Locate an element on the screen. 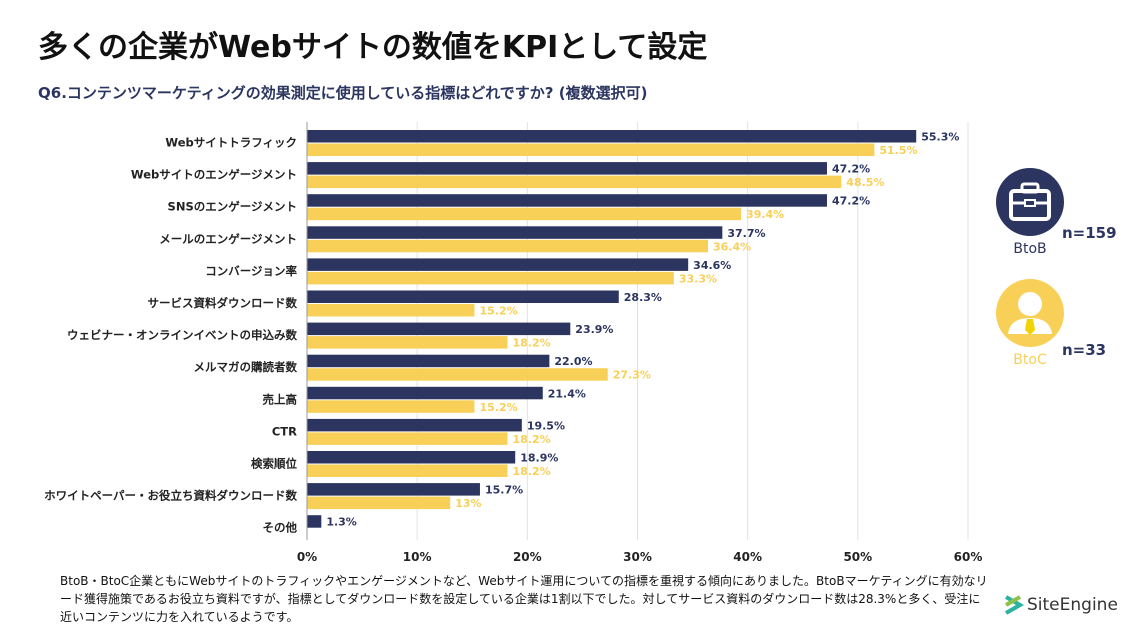  x-tick-label: 30% is located at coordinates (637, 557).